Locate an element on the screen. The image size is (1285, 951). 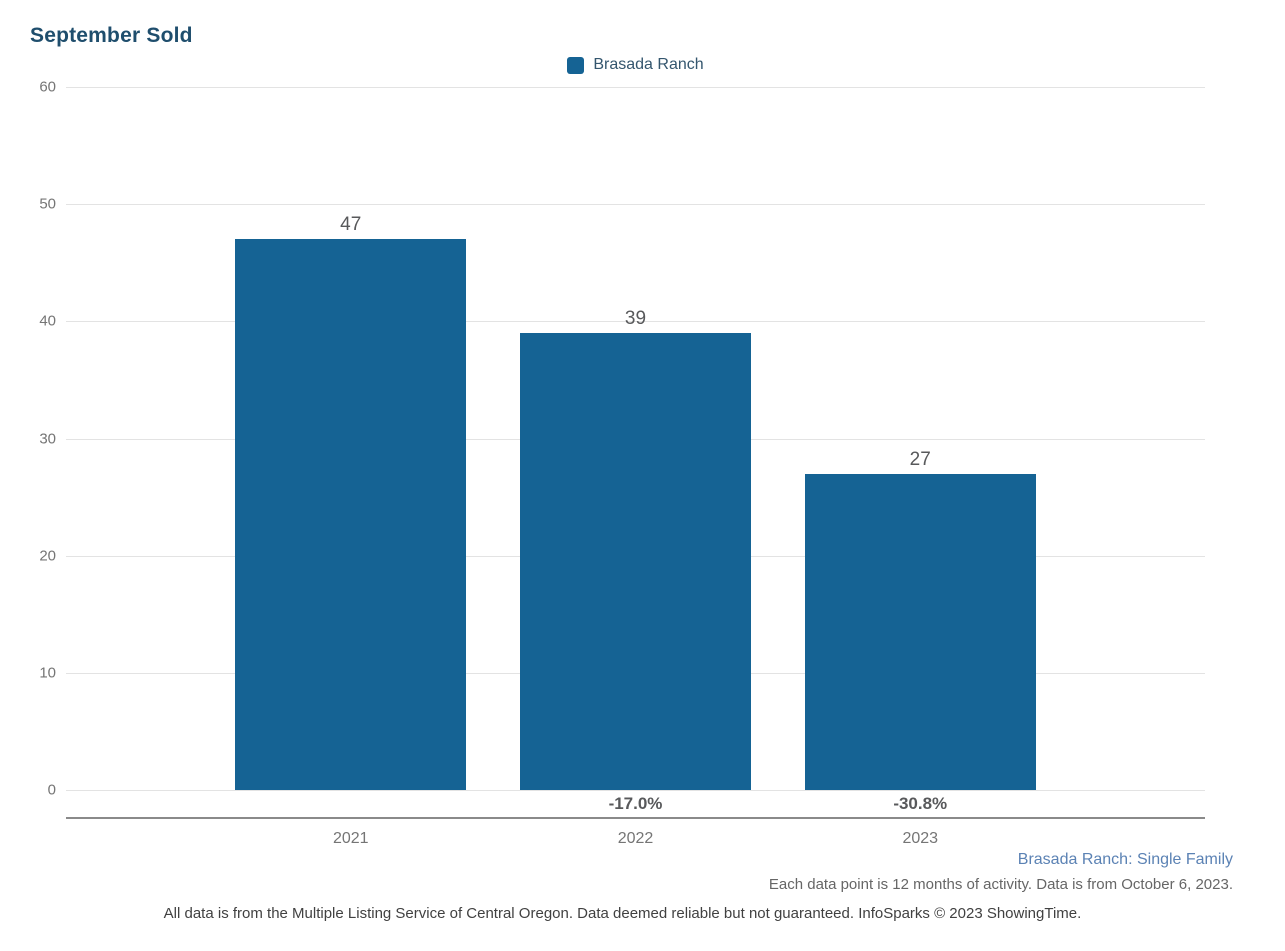
bar-2021 is located at coordinates (351, 514).